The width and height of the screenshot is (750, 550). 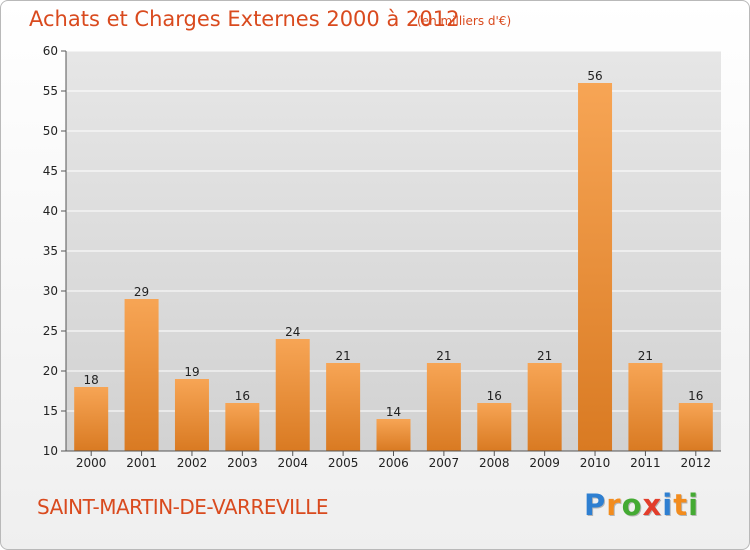 I want to click on bar-2010, so click(x=595, y=267).